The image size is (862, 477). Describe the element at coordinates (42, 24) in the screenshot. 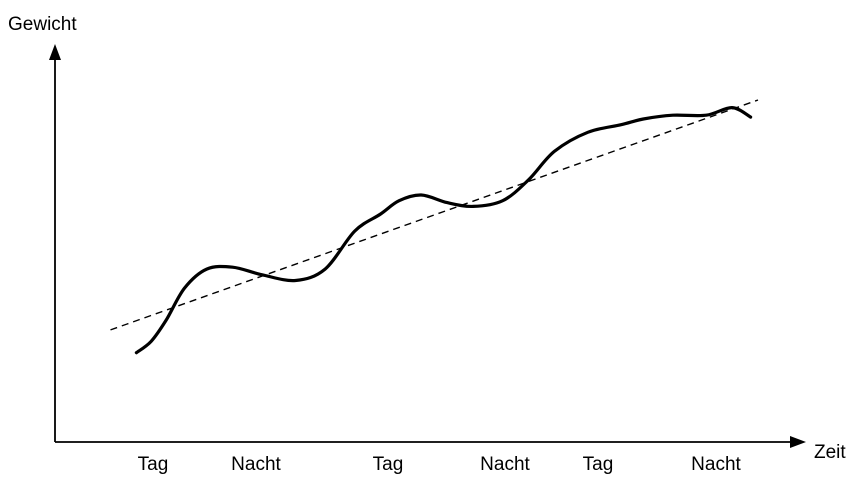

I see `y-axis-label: Gewicht` at that location.